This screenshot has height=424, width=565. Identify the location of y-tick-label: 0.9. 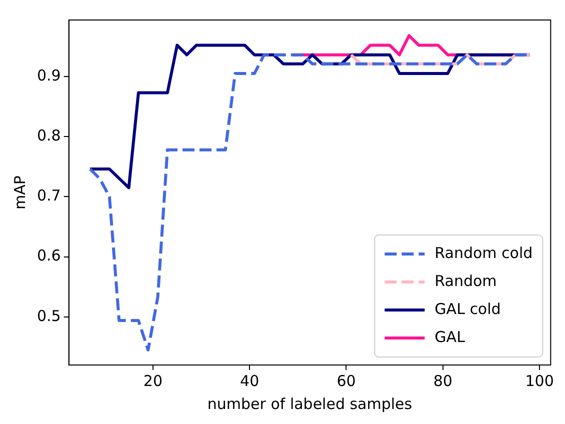
(48, 75).